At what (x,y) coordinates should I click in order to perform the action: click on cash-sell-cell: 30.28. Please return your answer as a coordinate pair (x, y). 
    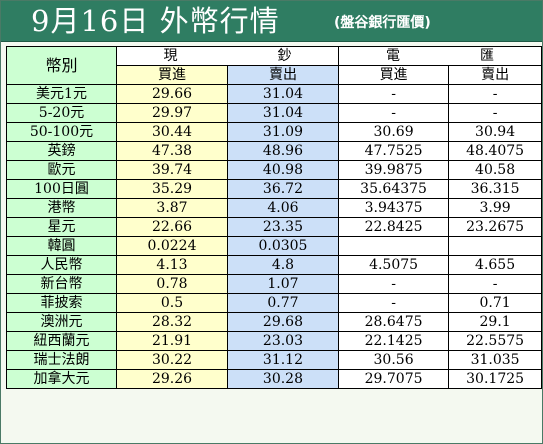
    Looking at the image, I should click on (282, 379).